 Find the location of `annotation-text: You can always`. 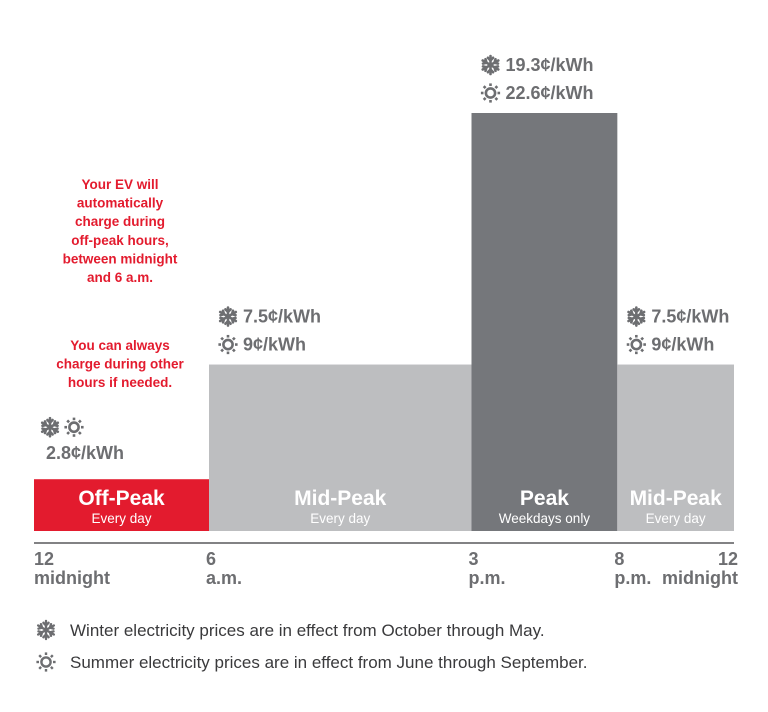

annotation-text: You can always is located at coordinates (120, 345).